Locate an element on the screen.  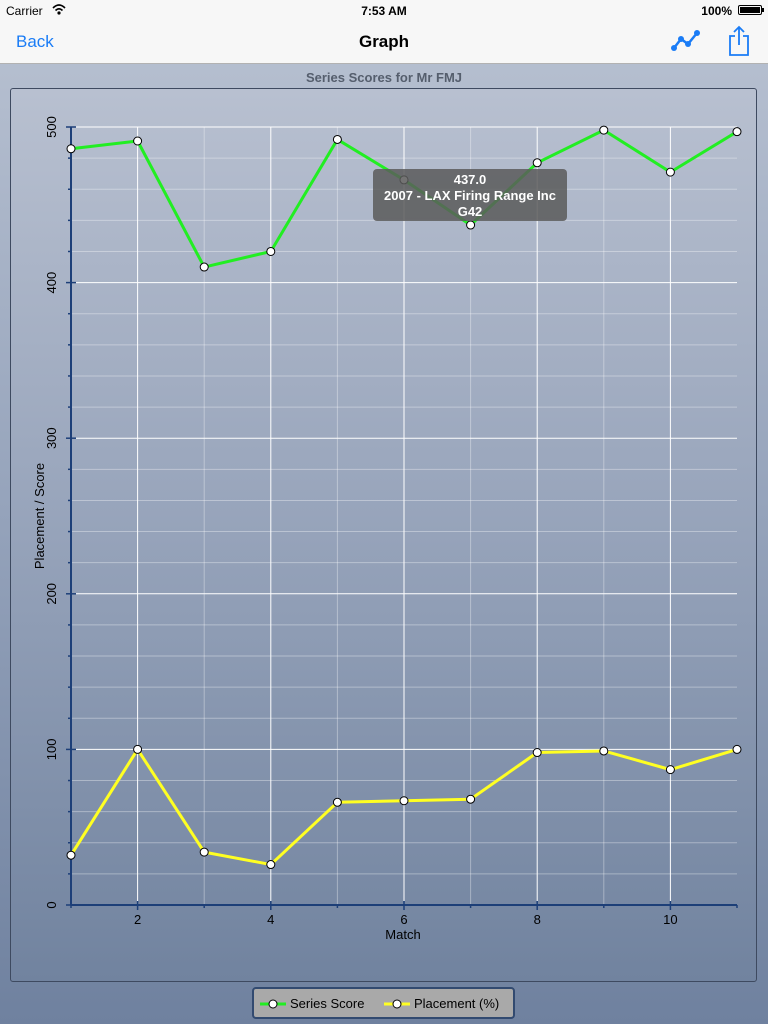
navigation-bar: Back Graph is located at coordinates (384, 42).